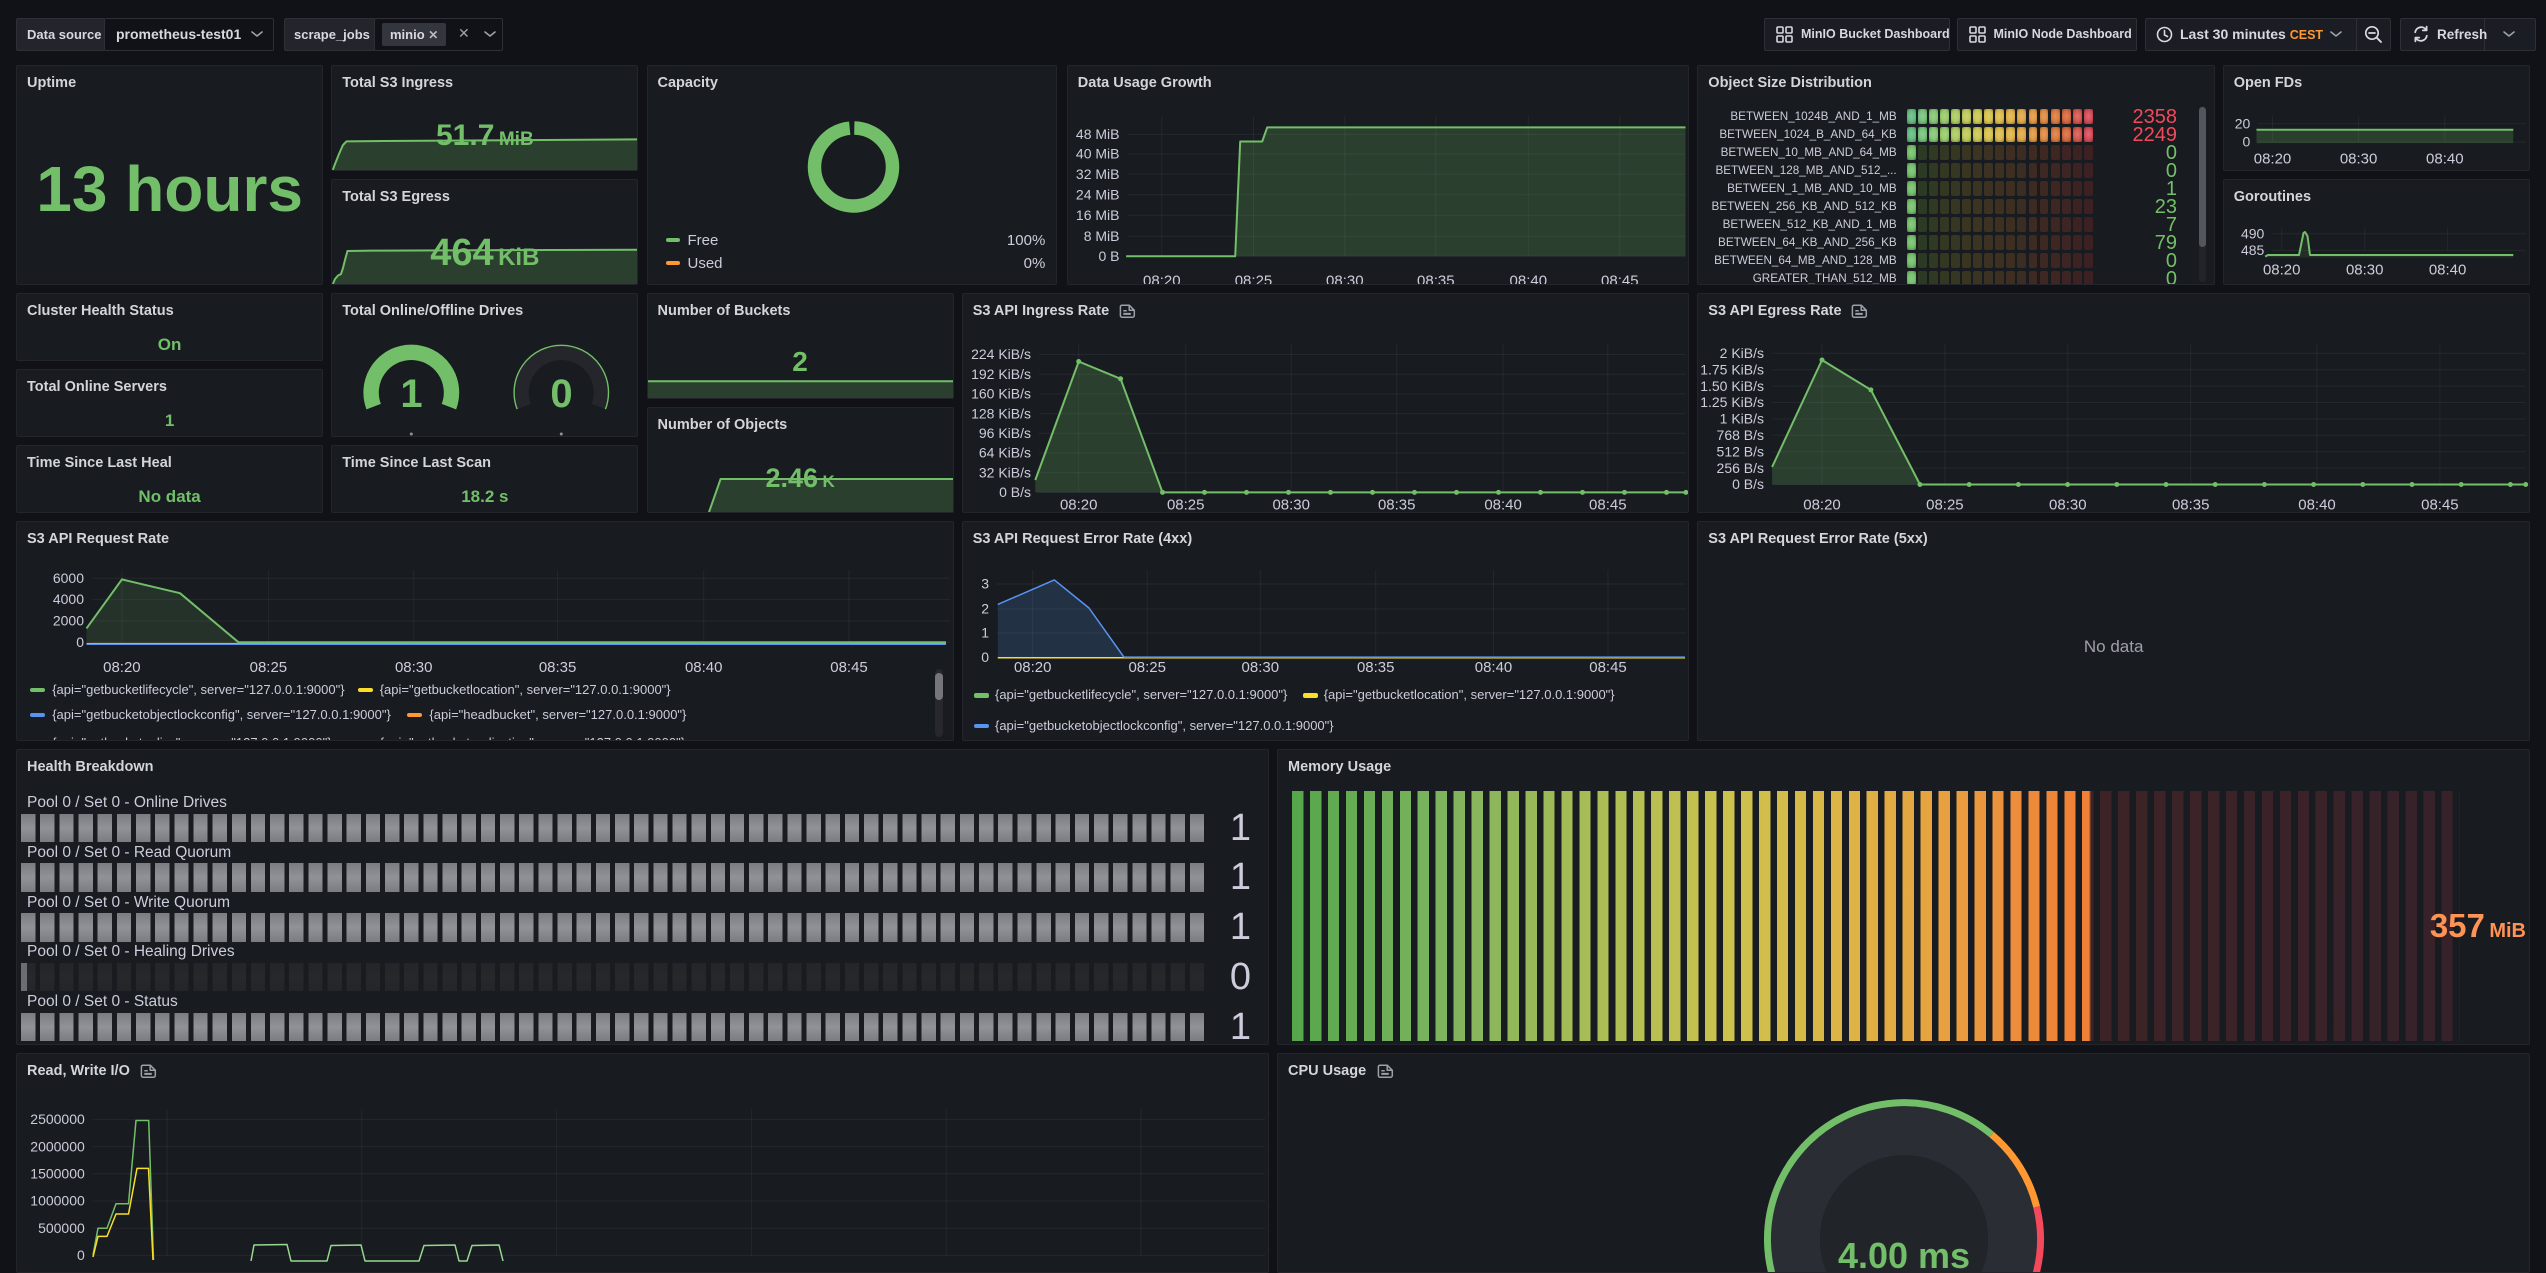  I want to click on svg-text: 1, so click(985, 632).